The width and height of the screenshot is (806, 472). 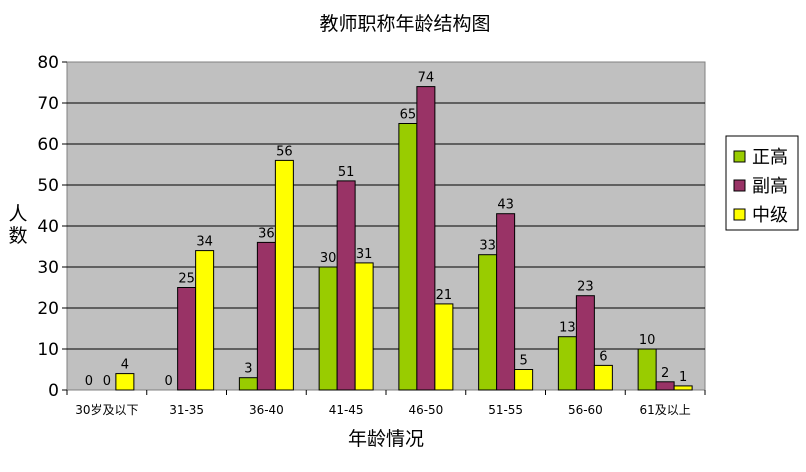 What do you see at coordinates (48, 350) in the screenshot?
I see `y-tick-label: 10` at bounding box center [48, 350].